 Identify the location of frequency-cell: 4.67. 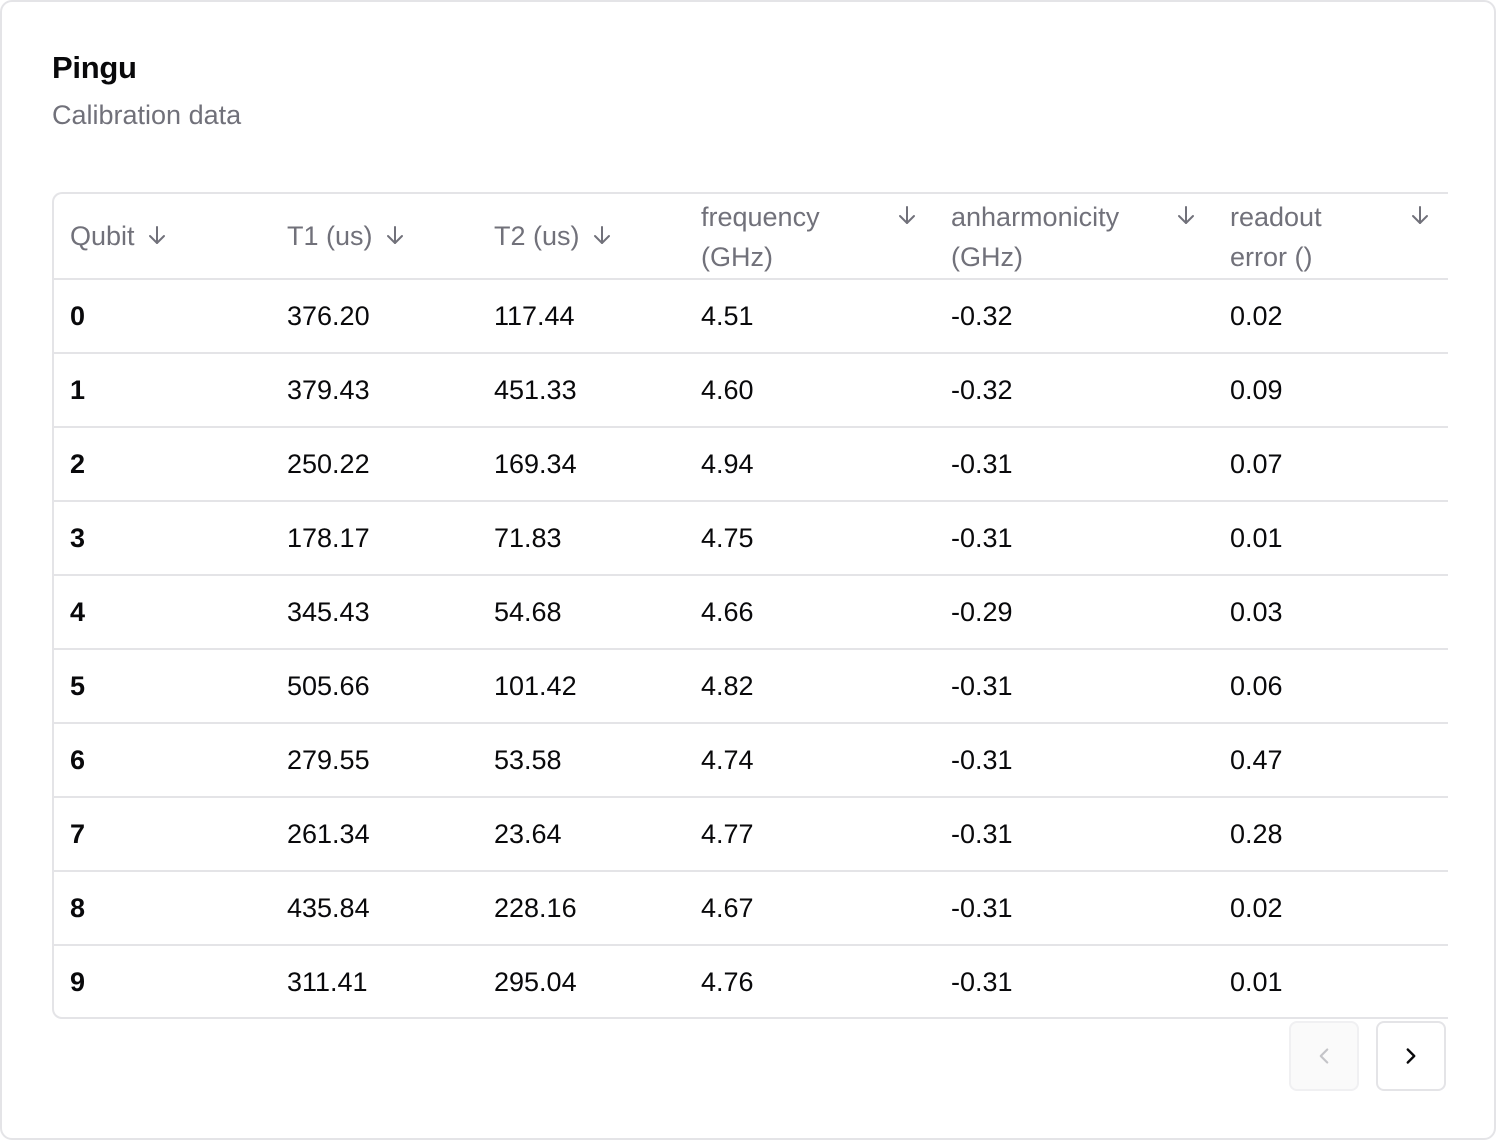
(727, 907).